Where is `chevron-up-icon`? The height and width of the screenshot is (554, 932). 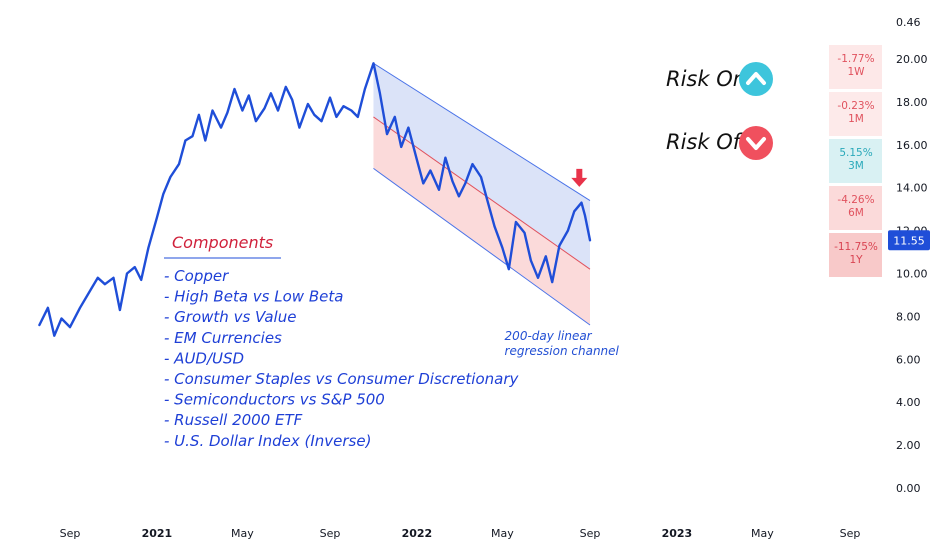
chevron-up-icon is located at coordinates (756, 78).